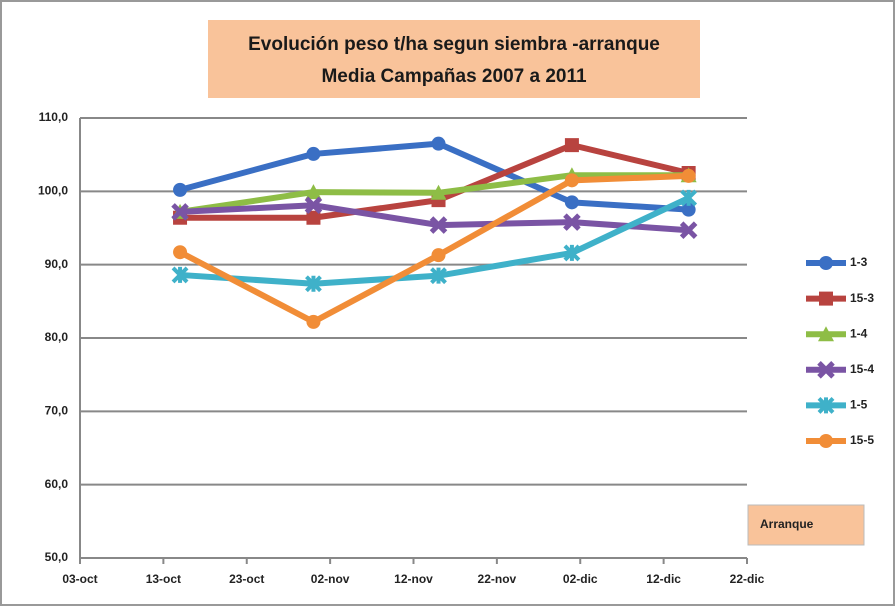 Image resolution: width=896 pixels, height=613 pixels. I want to click on x-tick-label: 12-nov, so click(413, 579).